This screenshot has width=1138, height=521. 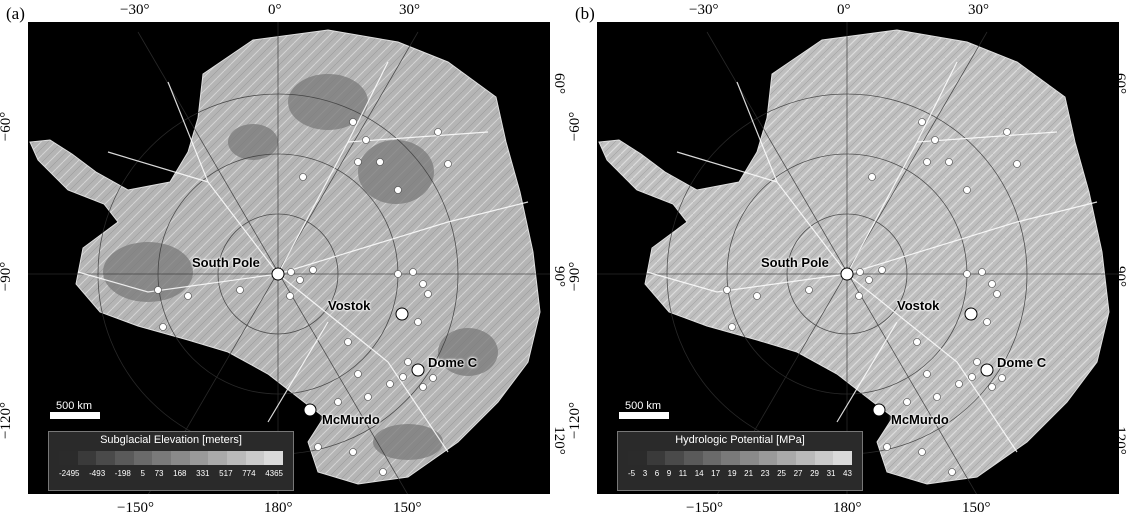 What do you see at coordinates (669, 473) in the screenshot?
I see `legend-tick: 9` at bounding box center [669, 473].